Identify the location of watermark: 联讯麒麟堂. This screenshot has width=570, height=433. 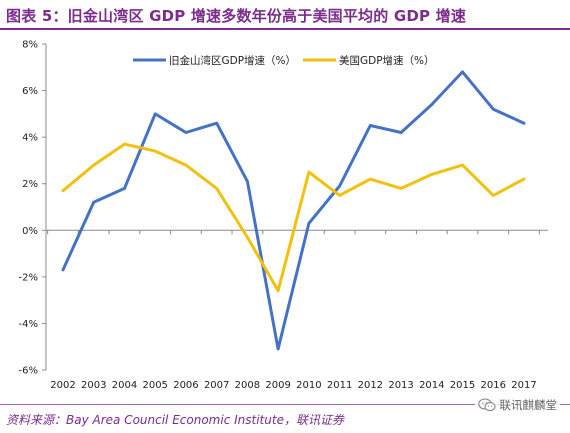
(517, 405).